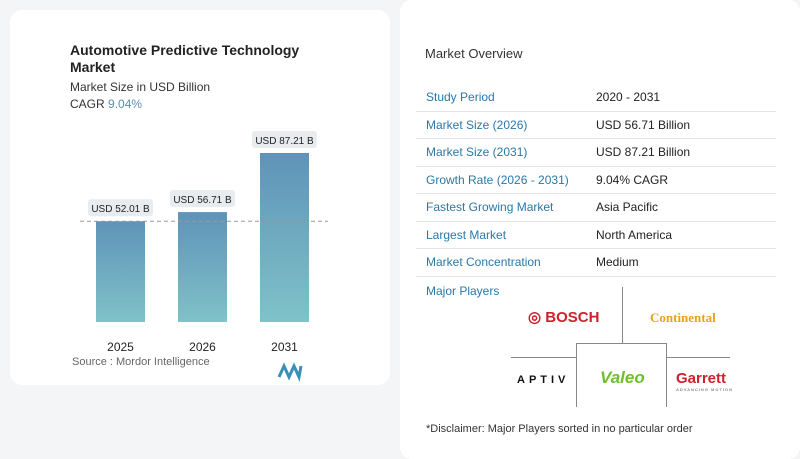 The width and height of the screenshot is (800, 459). Describe the element at coordinates (681, 152) in the screenshot. I see `row-value: USD 87.21 Billion` at that location.